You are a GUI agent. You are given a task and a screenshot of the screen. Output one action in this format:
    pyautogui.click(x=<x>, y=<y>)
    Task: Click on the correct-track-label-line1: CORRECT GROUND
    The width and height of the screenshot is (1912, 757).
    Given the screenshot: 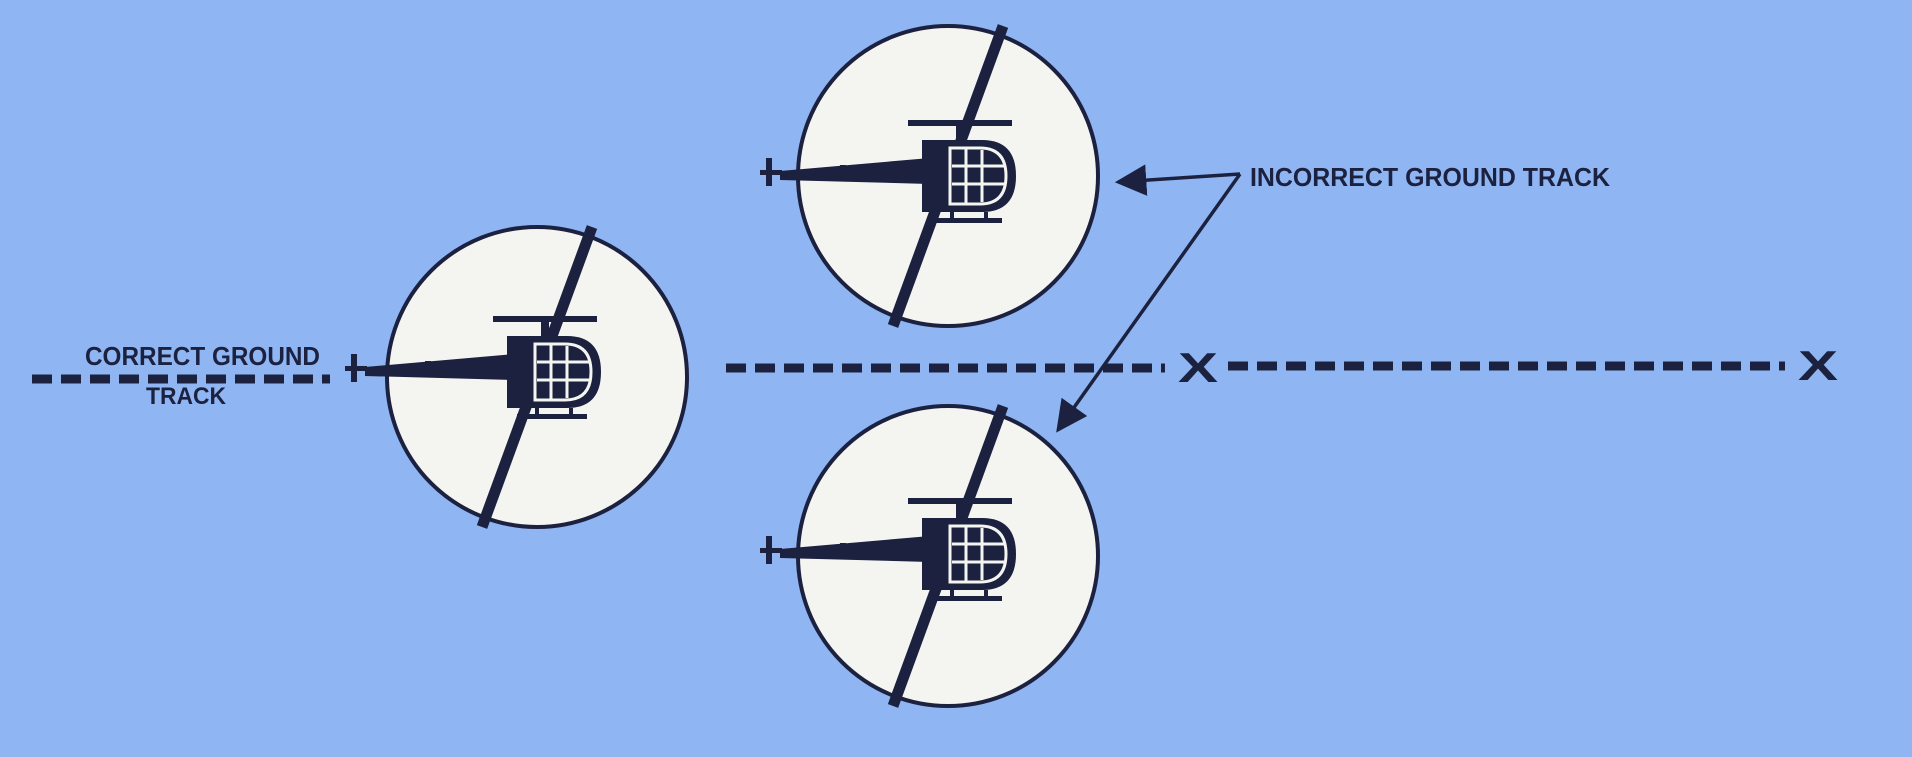 What is the action you would take?
    pyautogui.click(x=202, y=356)
    